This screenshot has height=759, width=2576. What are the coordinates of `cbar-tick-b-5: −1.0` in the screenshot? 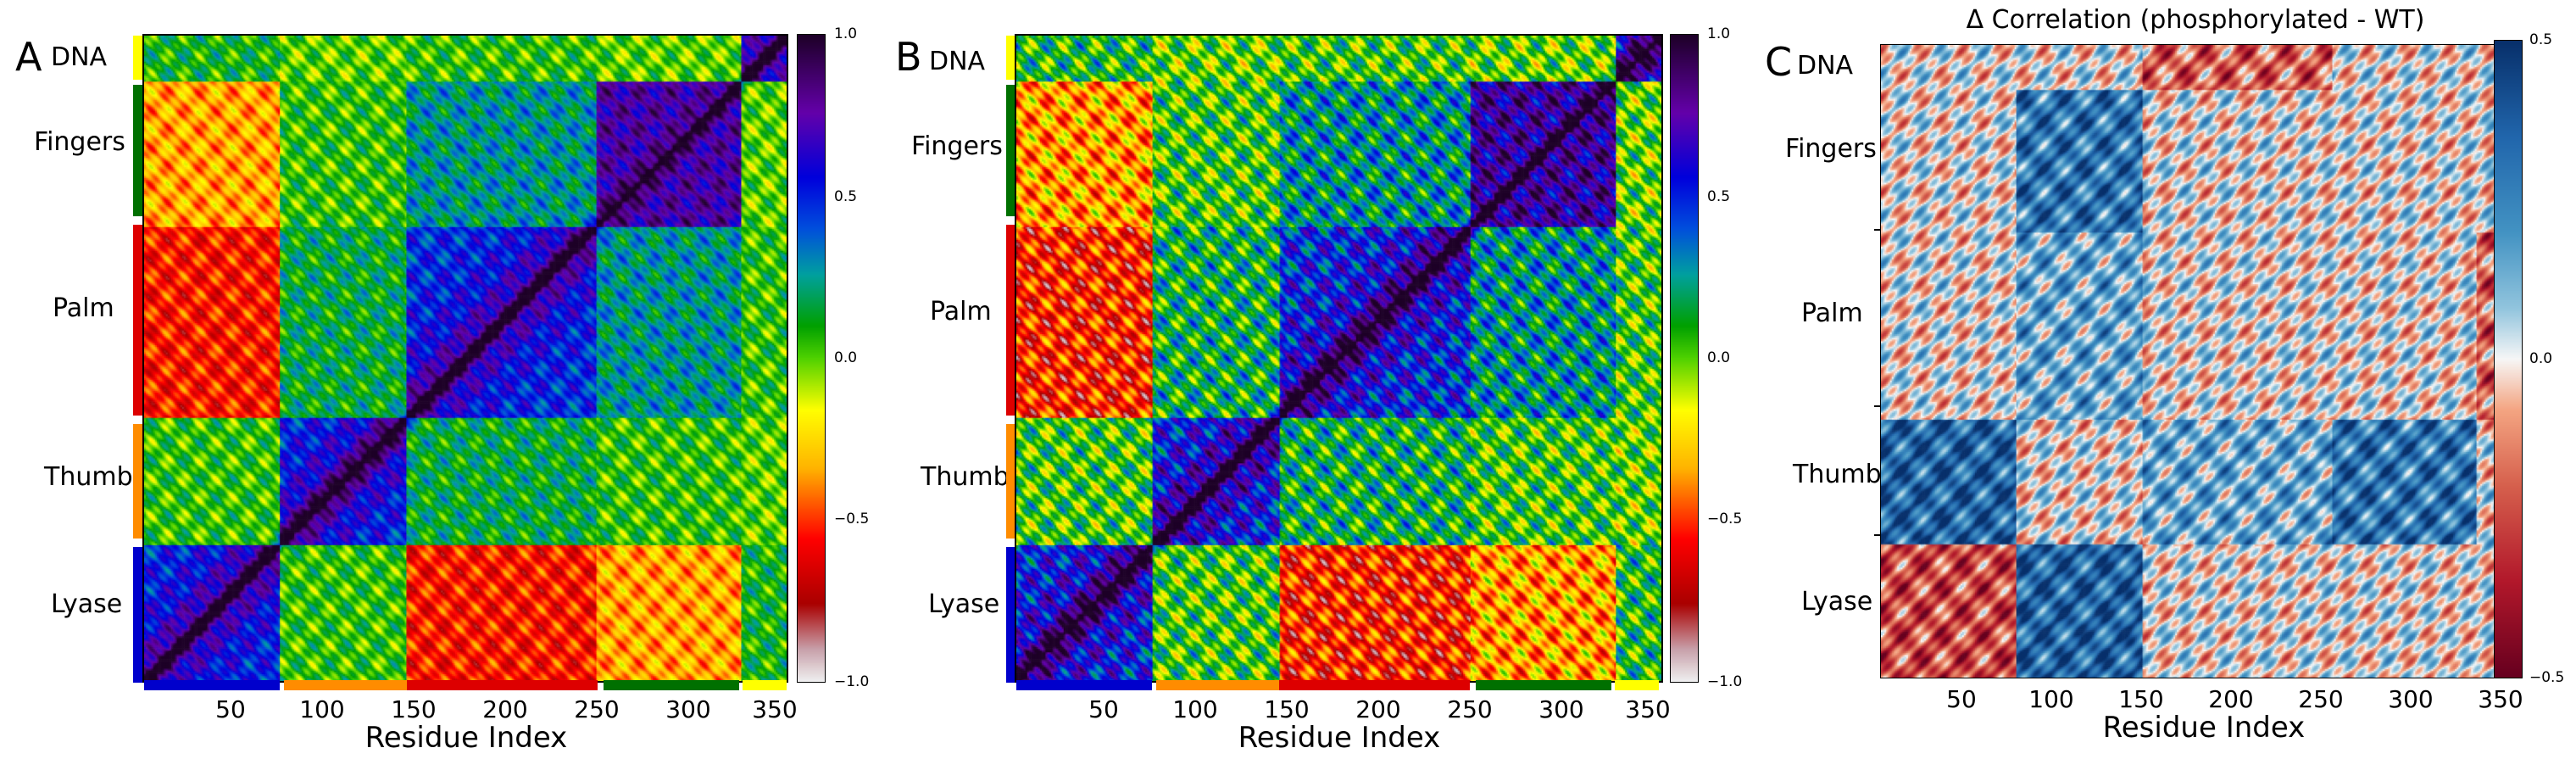 It's located at (1725, 681).